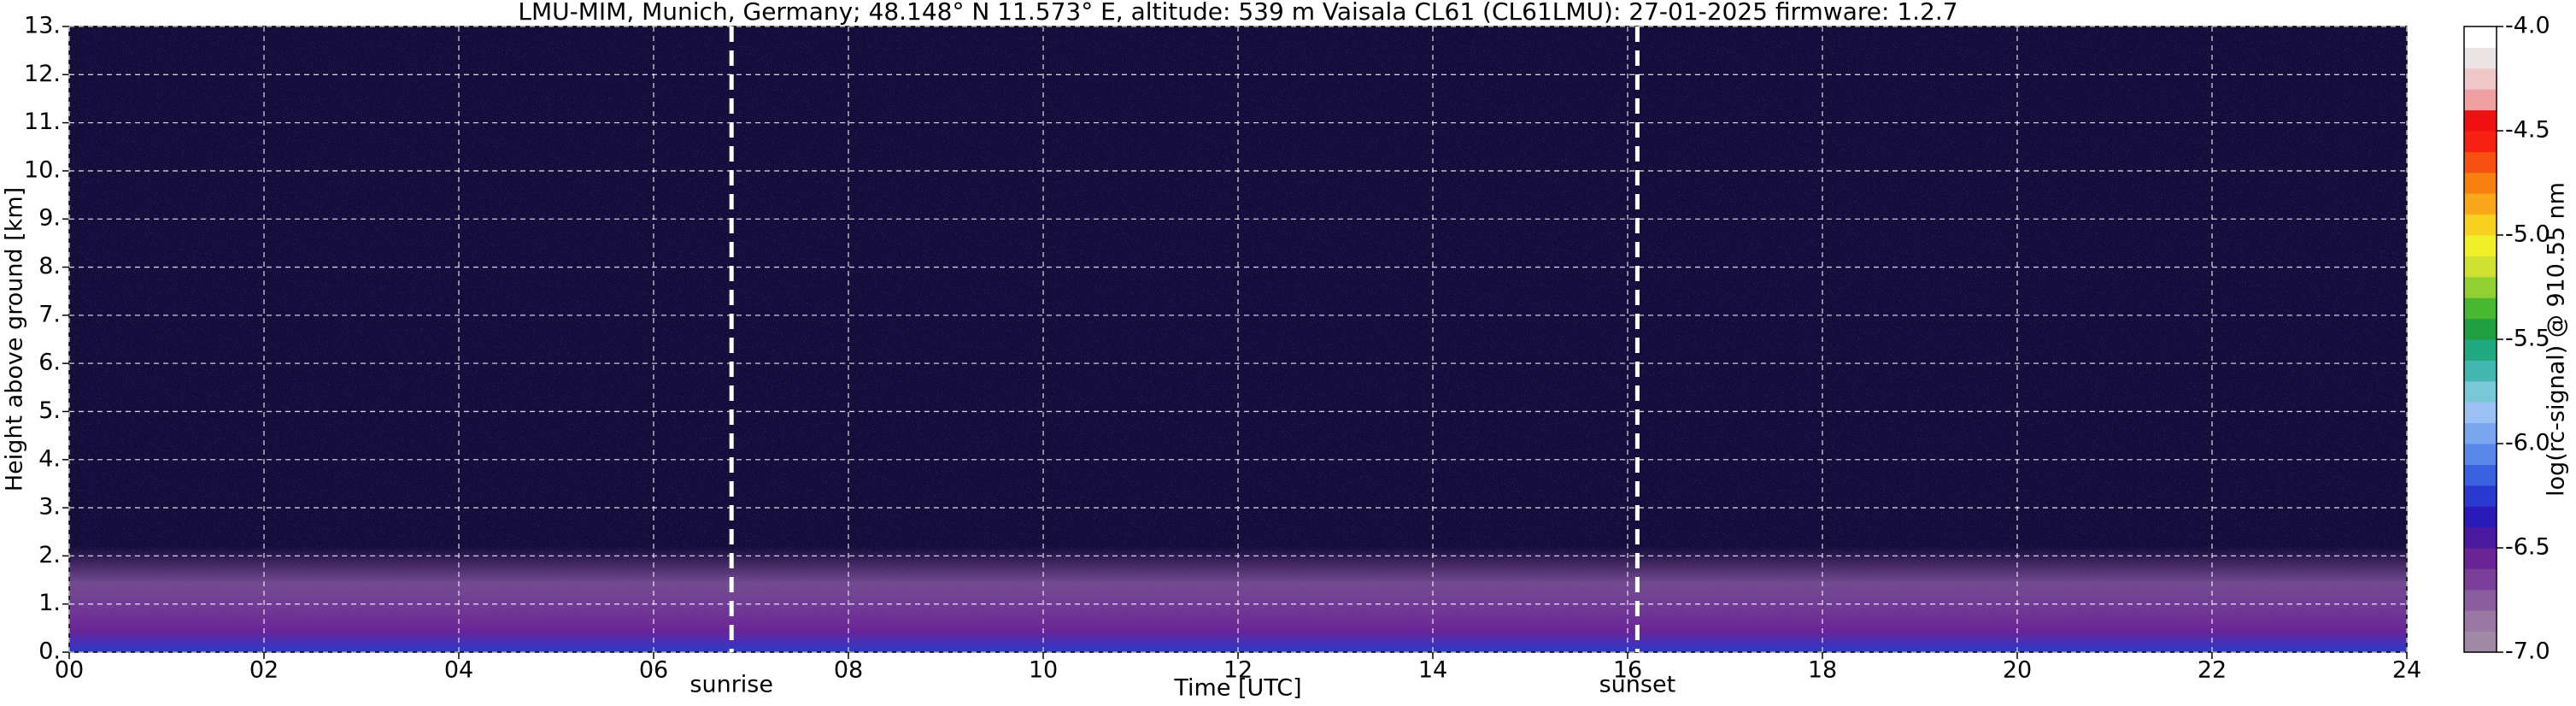 This screenshot has height=706, width=2576. Describe the element at coordinates (49, 314) in the screenshot. I see `y-tick-label: 7.` at that location.